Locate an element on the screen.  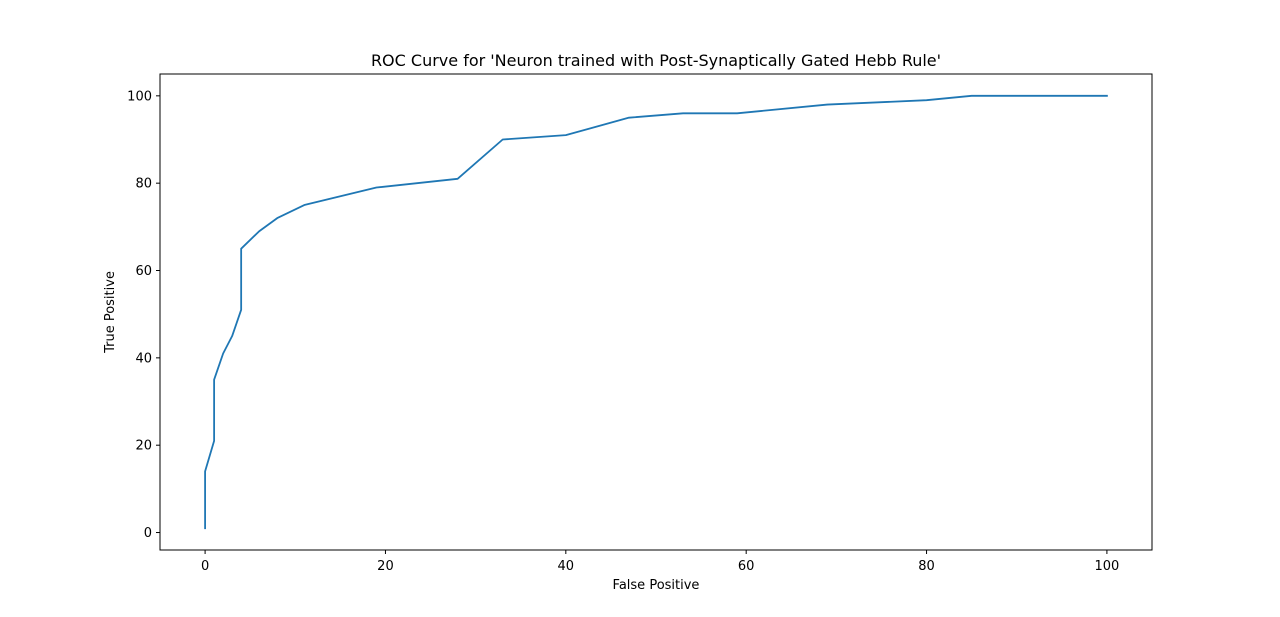
y-tick-label: 60 is located at coordinates (143, 271).